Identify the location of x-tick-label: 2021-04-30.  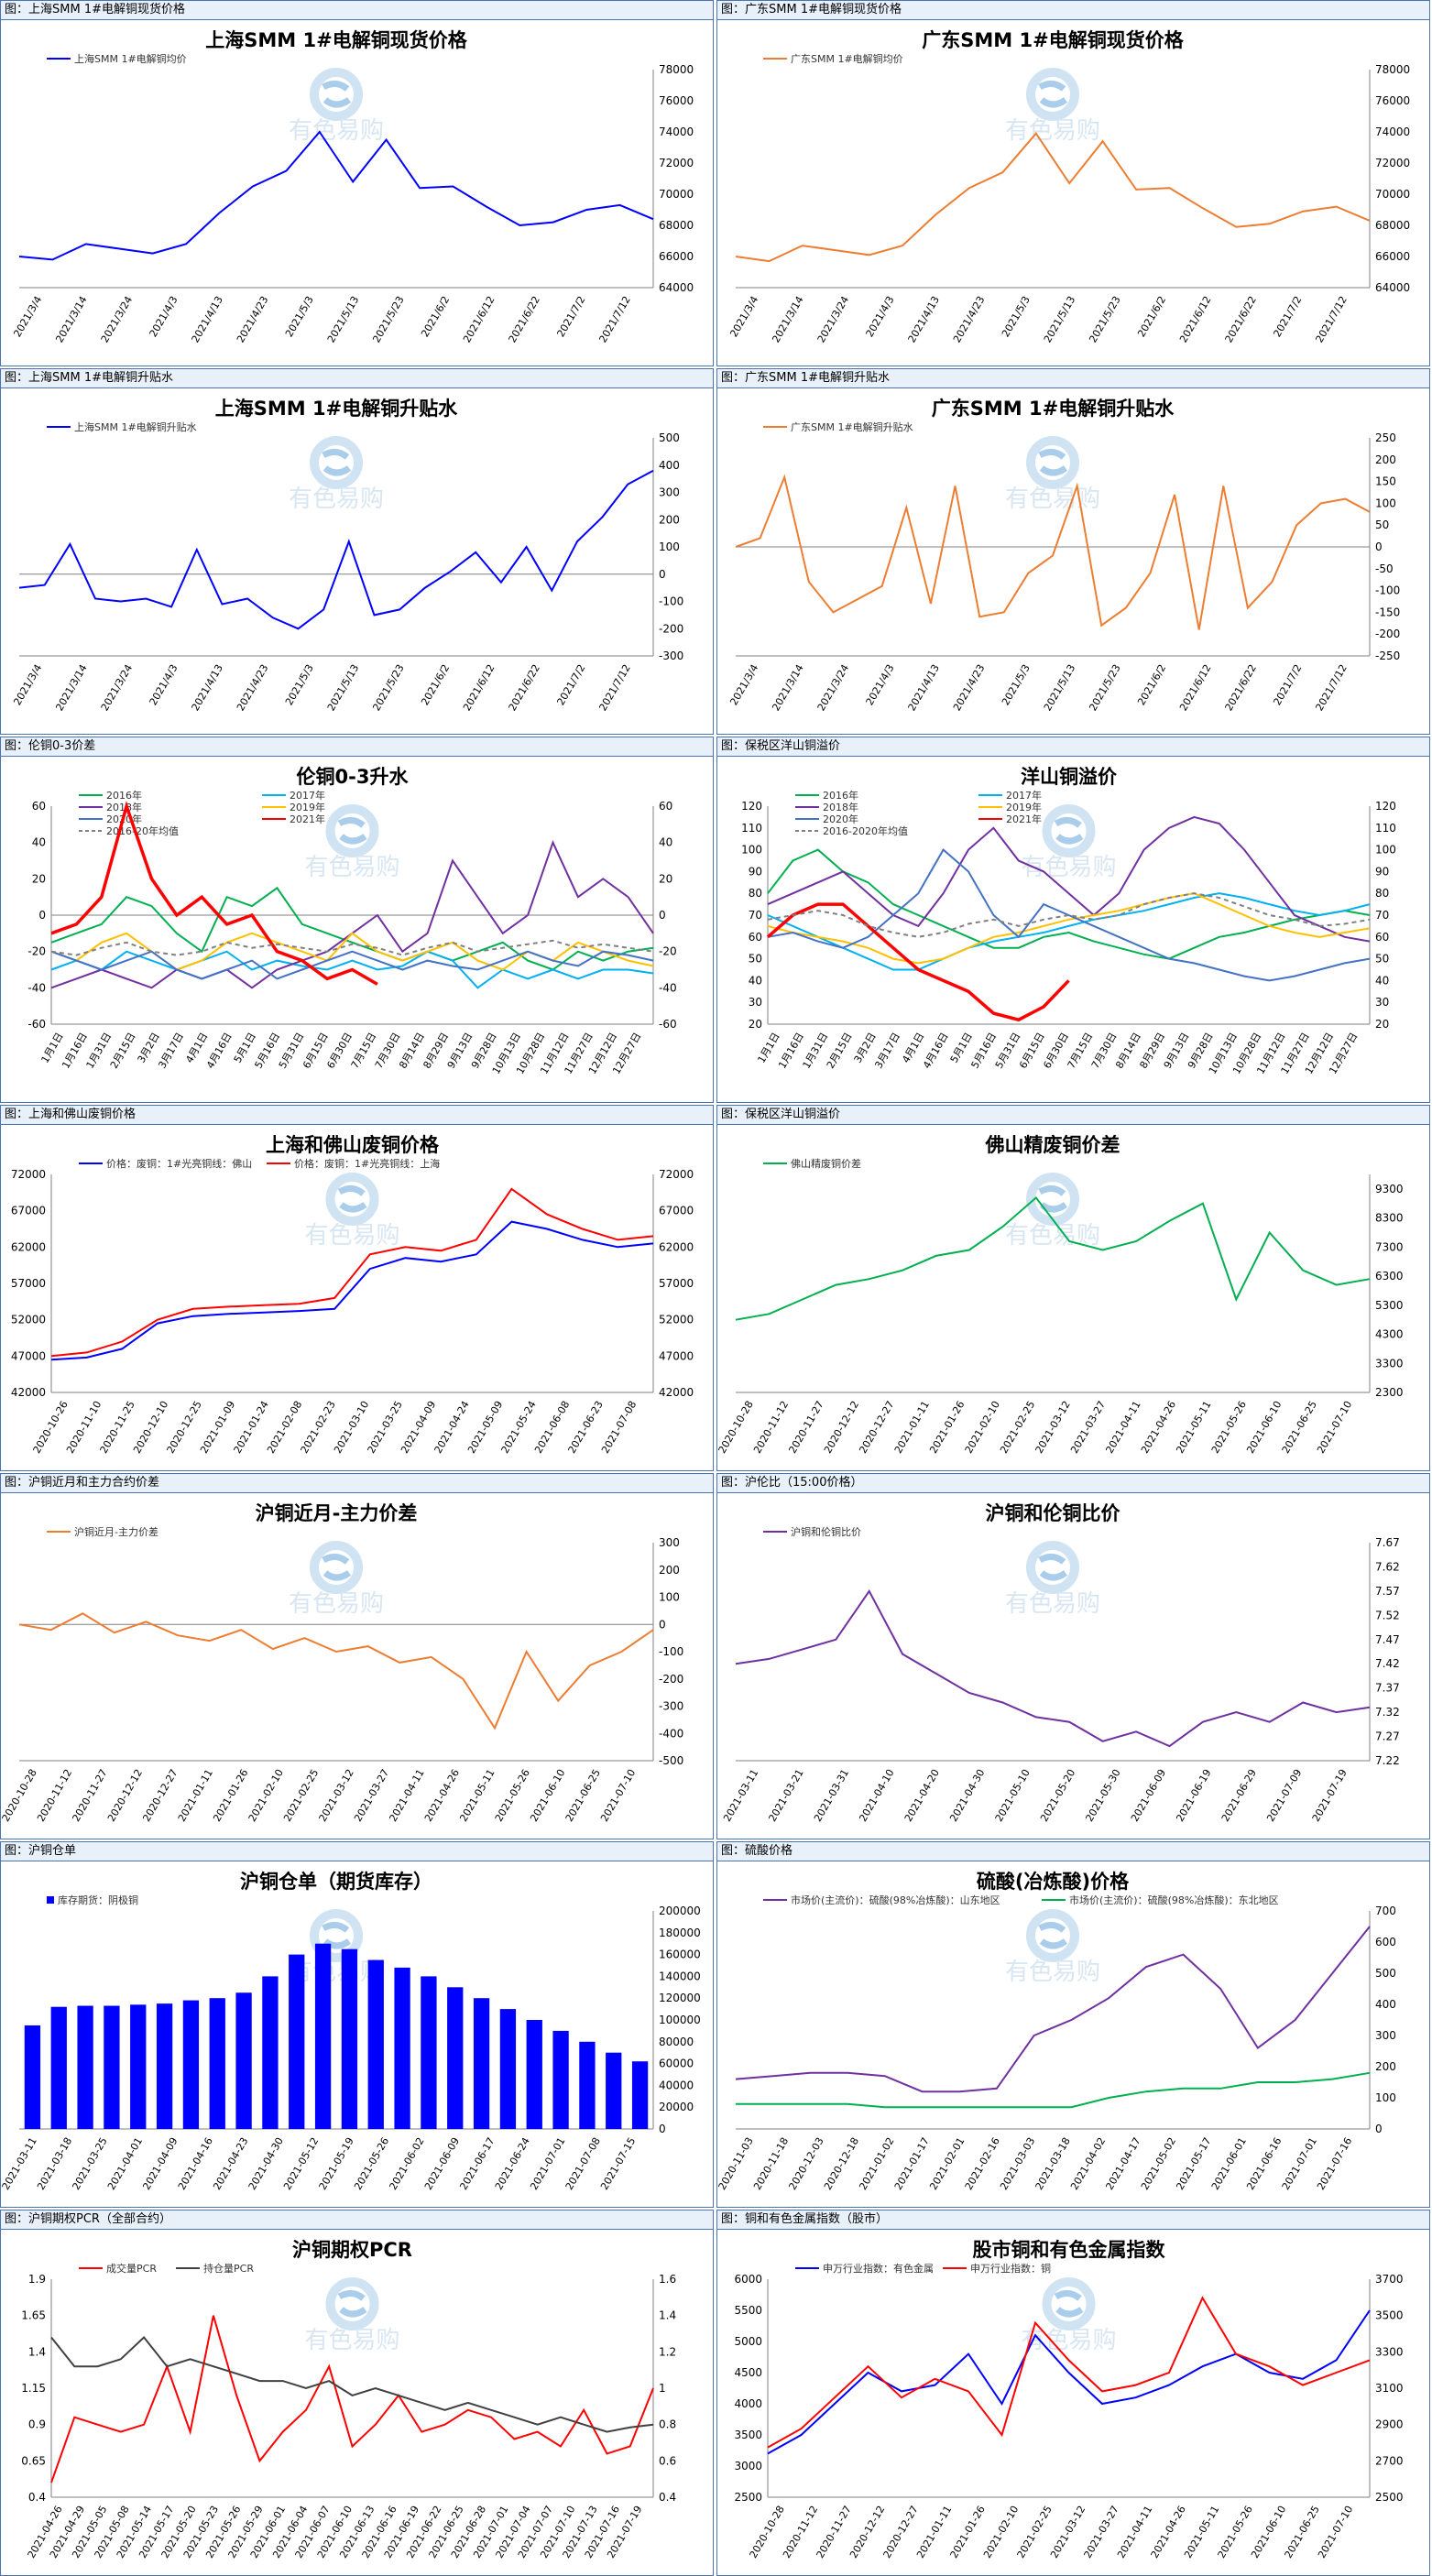
(967, 1796).